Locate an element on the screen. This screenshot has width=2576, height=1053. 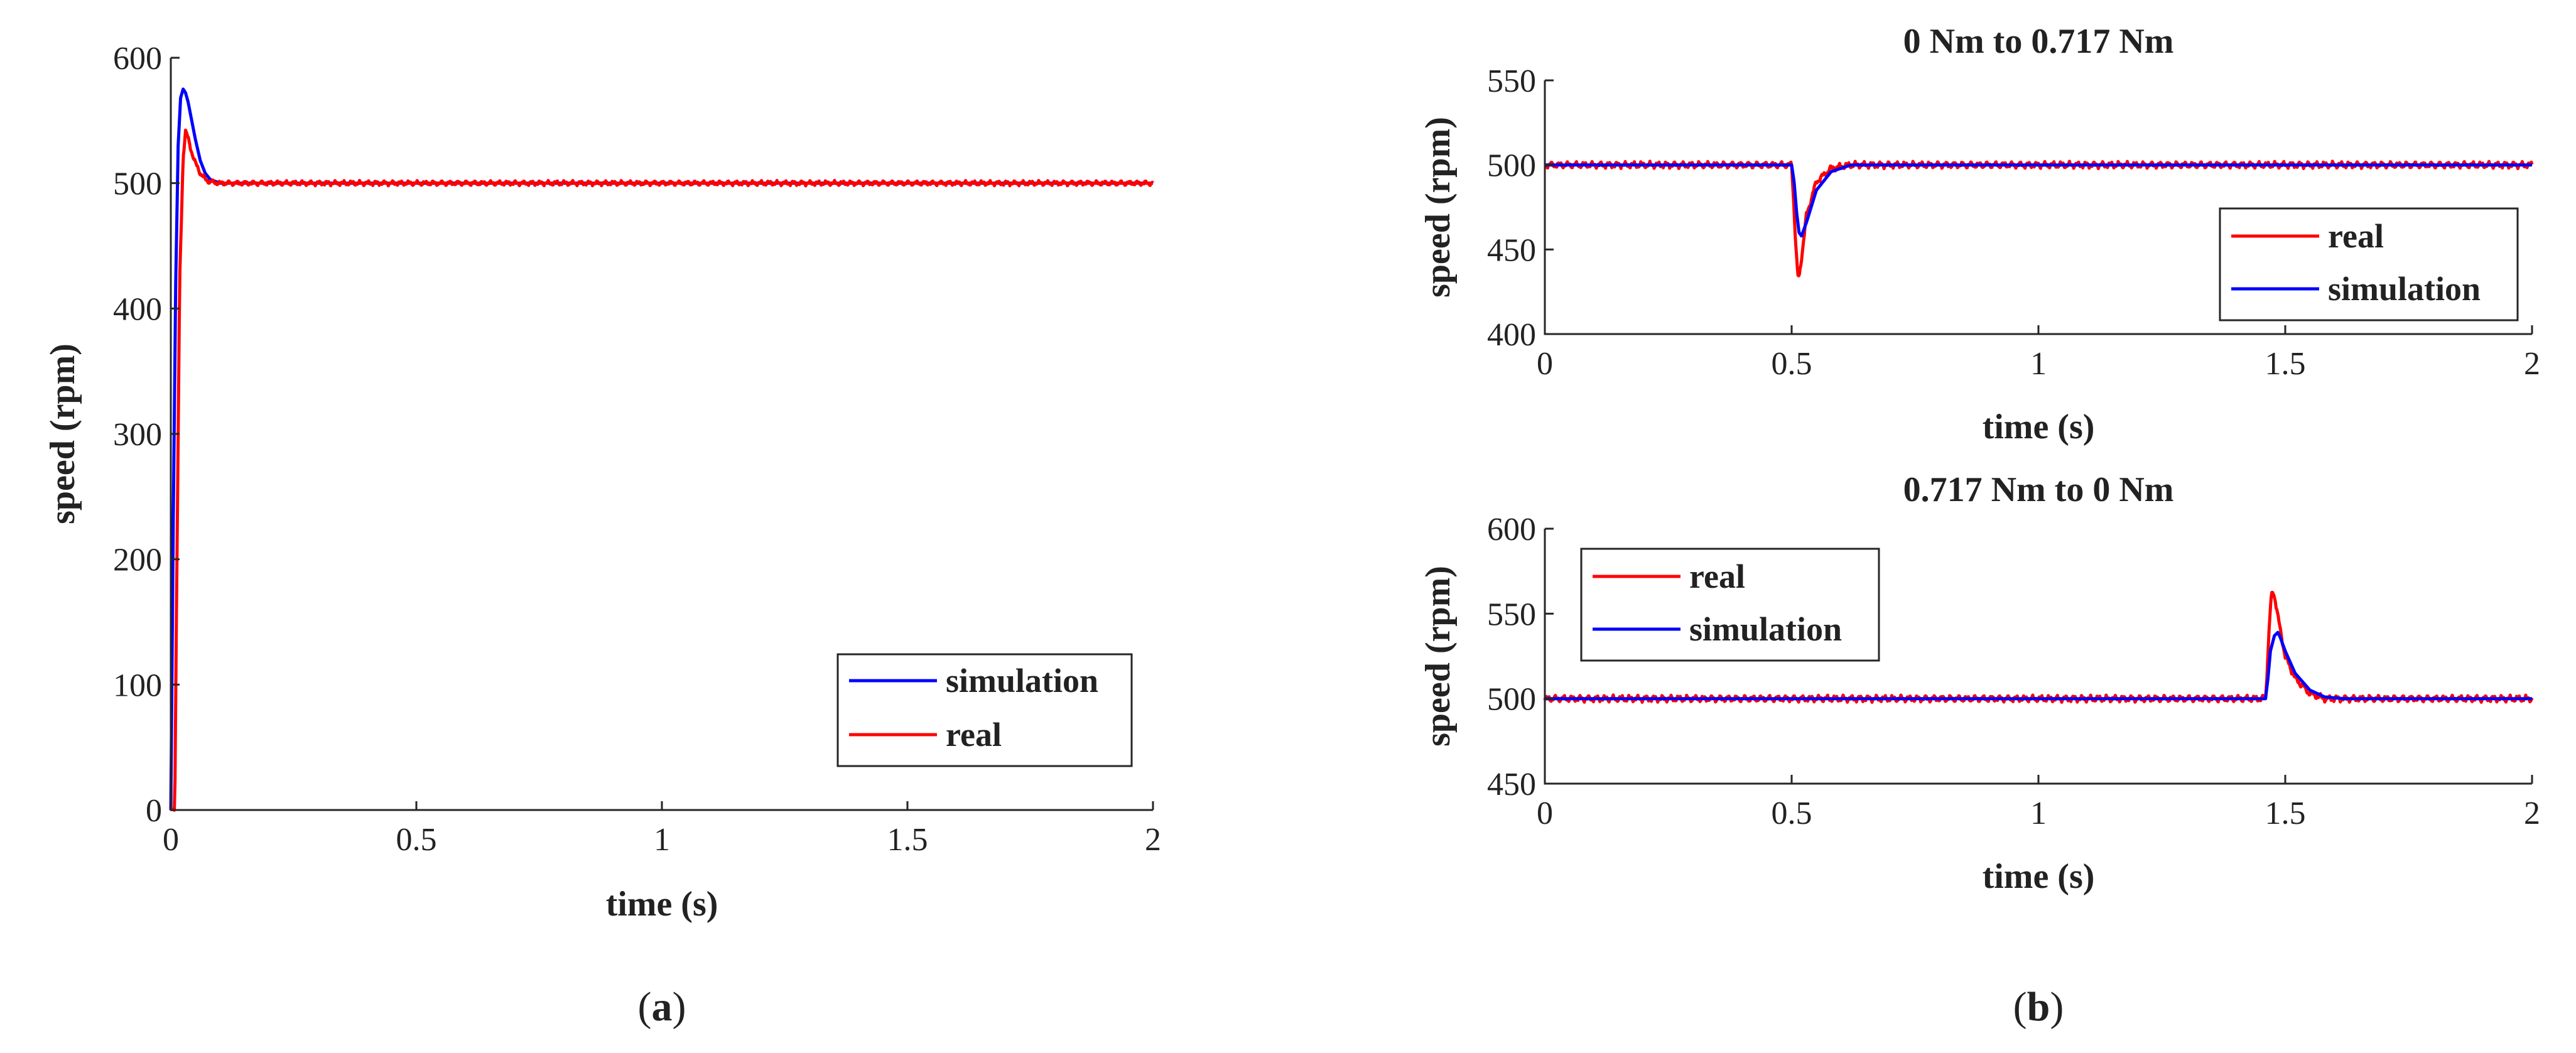
chart-b-bottom-legend: real simulation is located at coordinates (1730, 605).